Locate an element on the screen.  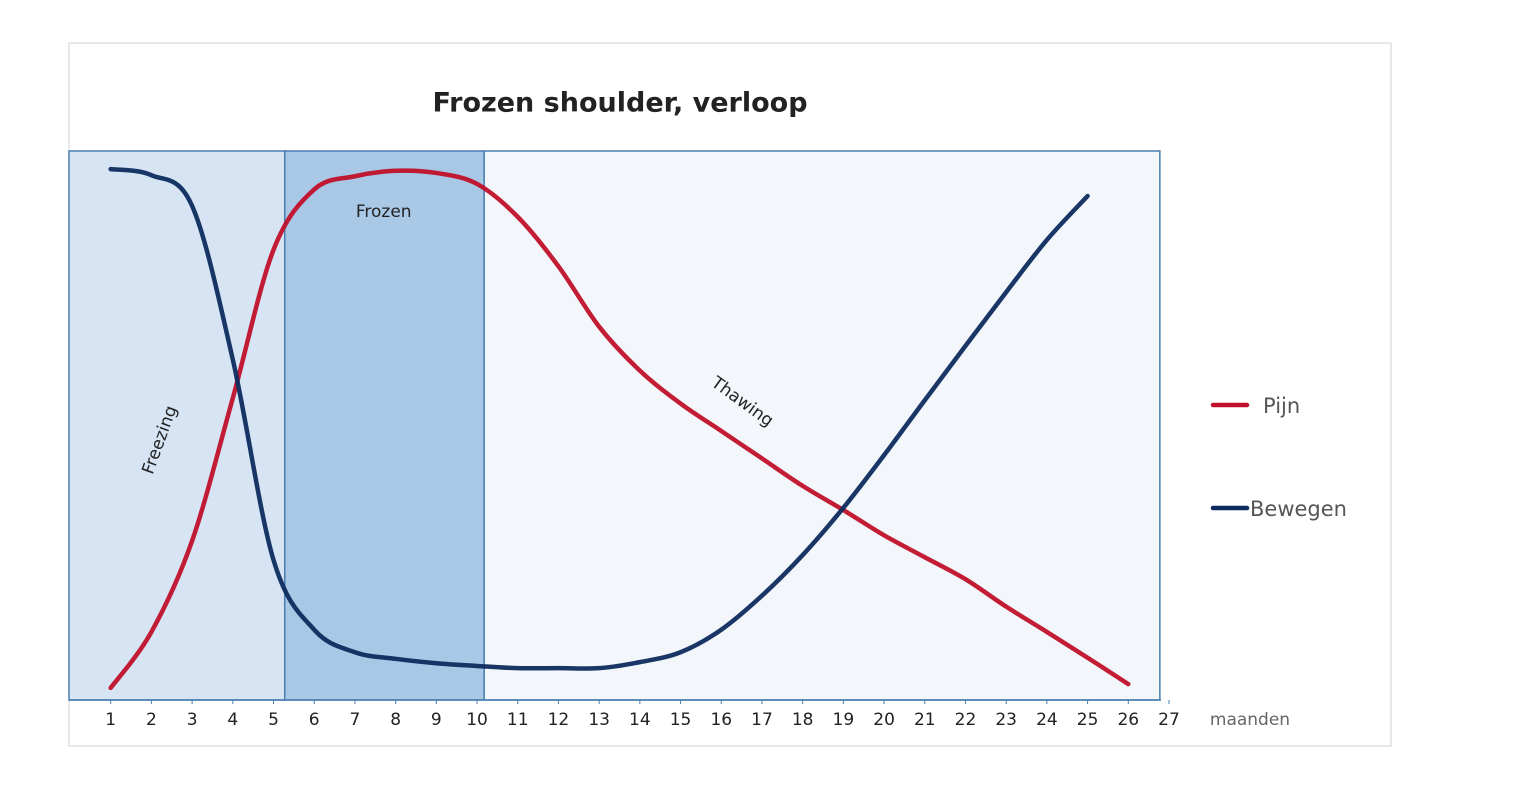
x-tick-label: 11 is located at coordinates (518, 720).